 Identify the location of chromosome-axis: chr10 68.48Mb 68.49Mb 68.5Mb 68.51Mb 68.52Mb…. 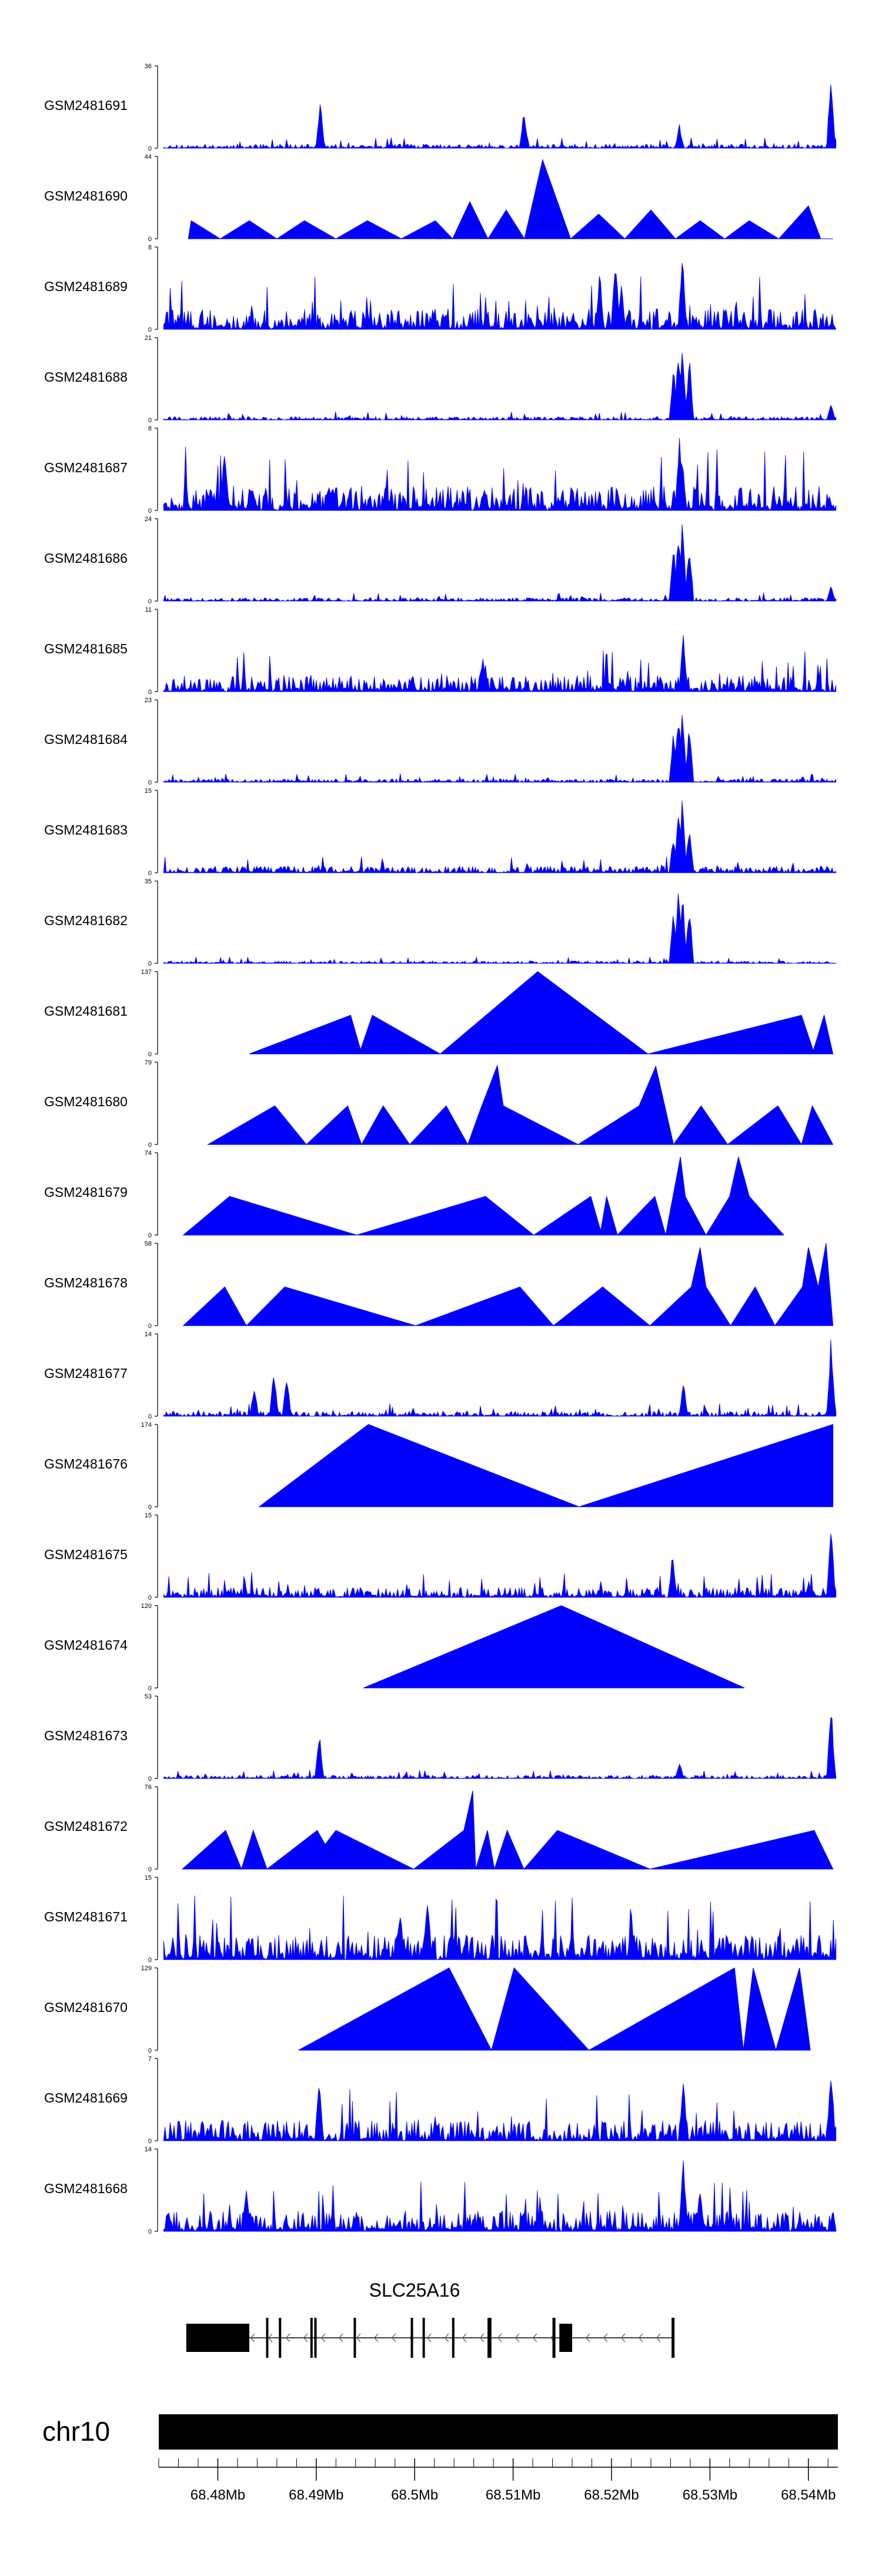
(440, 2458).